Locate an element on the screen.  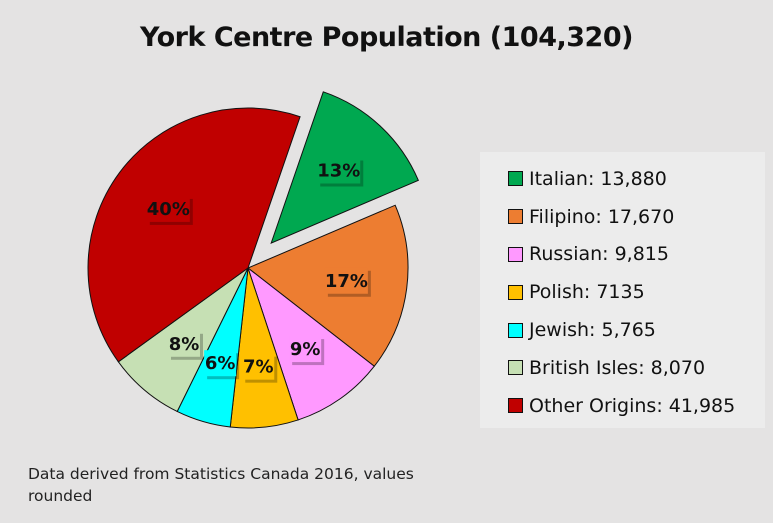
legend-label: Polish: 7135 is located at coordinates (587, 292).